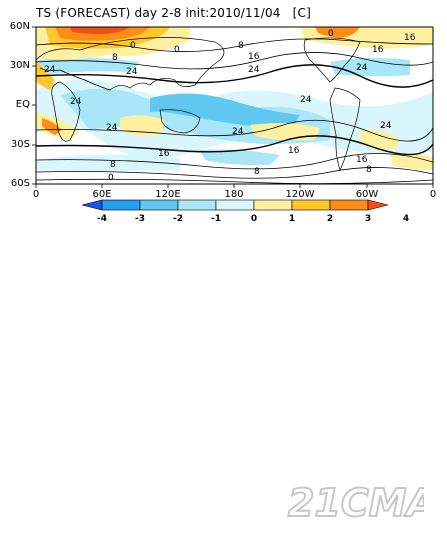  I want to click on lon-label: 180, so click(234, 194).